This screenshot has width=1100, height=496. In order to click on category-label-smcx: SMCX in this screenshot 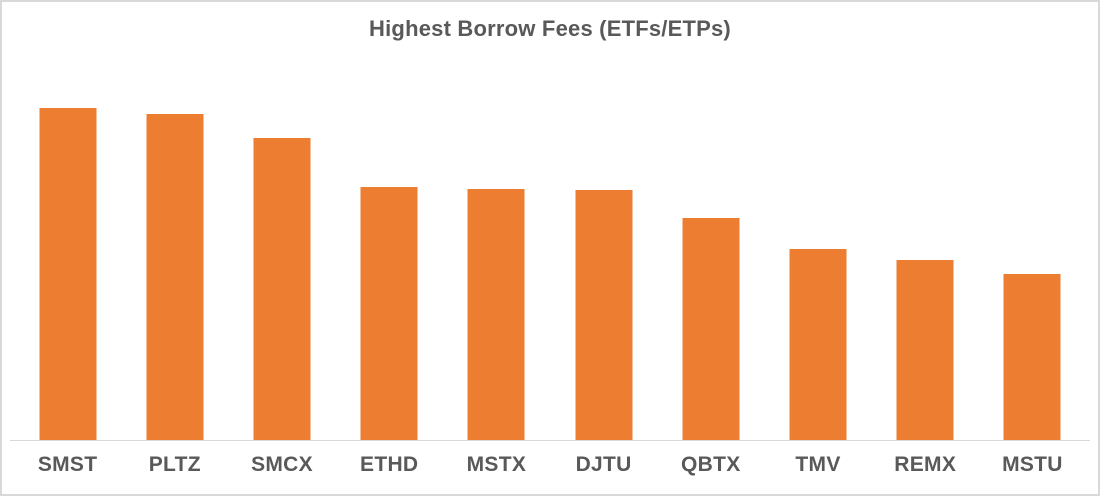, I will do `click(282, 464)`.